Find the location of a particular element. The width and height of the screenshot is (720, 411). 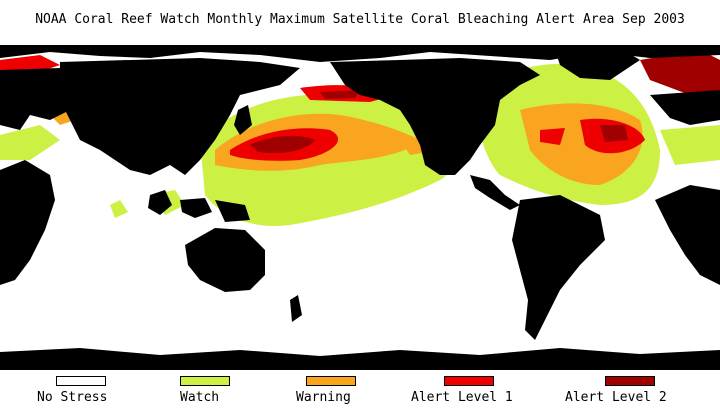

legend-label-watch: Watch is located at coordinates (200, 397).